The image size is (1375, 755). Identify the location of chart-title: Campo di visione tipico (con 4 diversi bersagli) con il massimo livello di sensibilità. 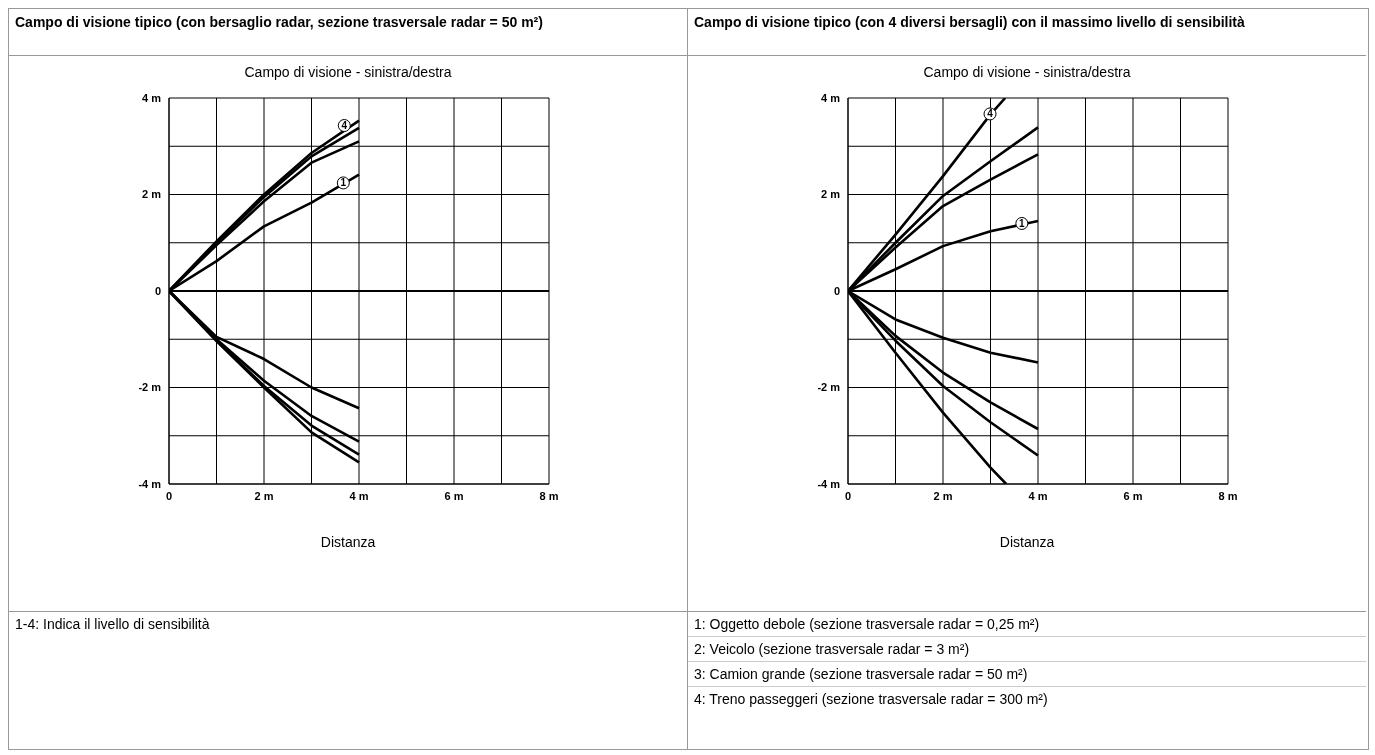
(1027, 32).